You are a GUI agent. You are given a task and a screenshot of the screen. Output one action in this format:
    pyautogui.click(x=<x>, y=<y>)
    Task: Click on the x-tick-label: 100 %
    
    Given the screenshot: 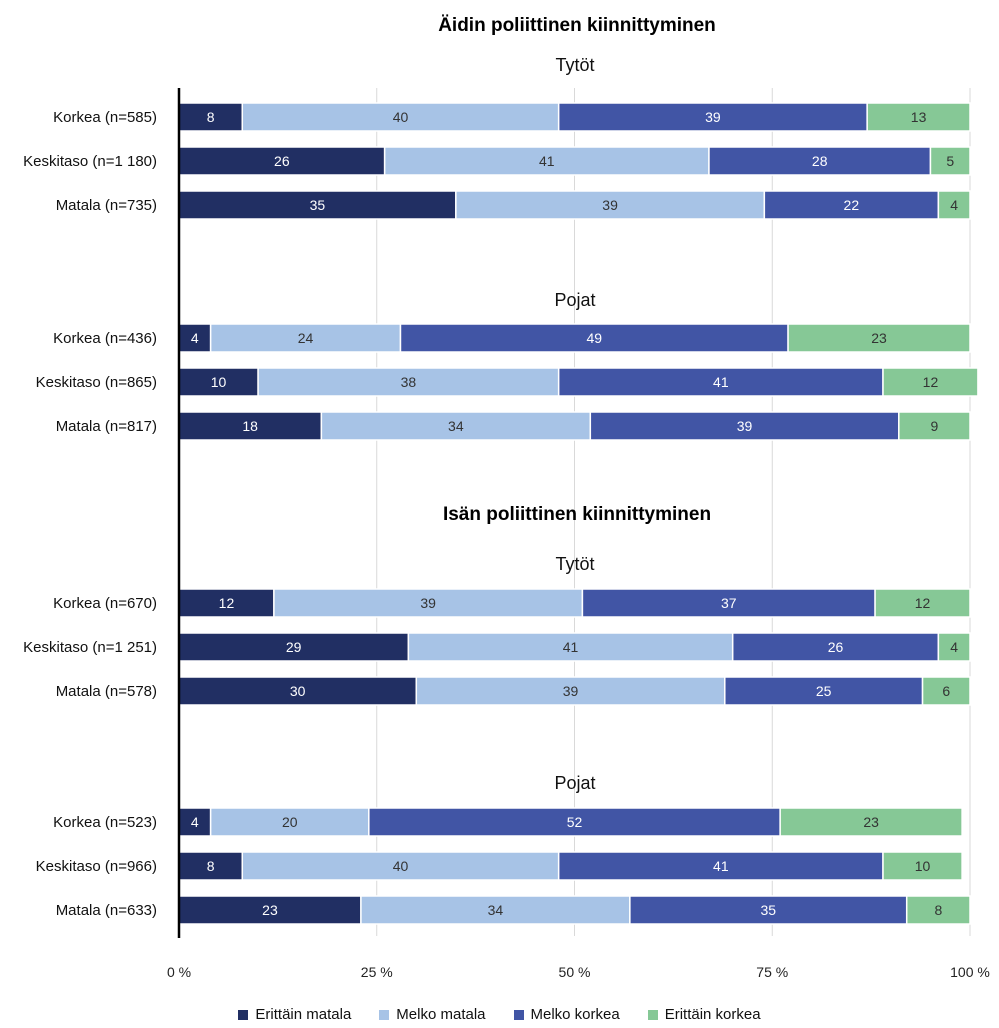 What is the action you would take?
    pyautogui.click(x=970, y=972)
    